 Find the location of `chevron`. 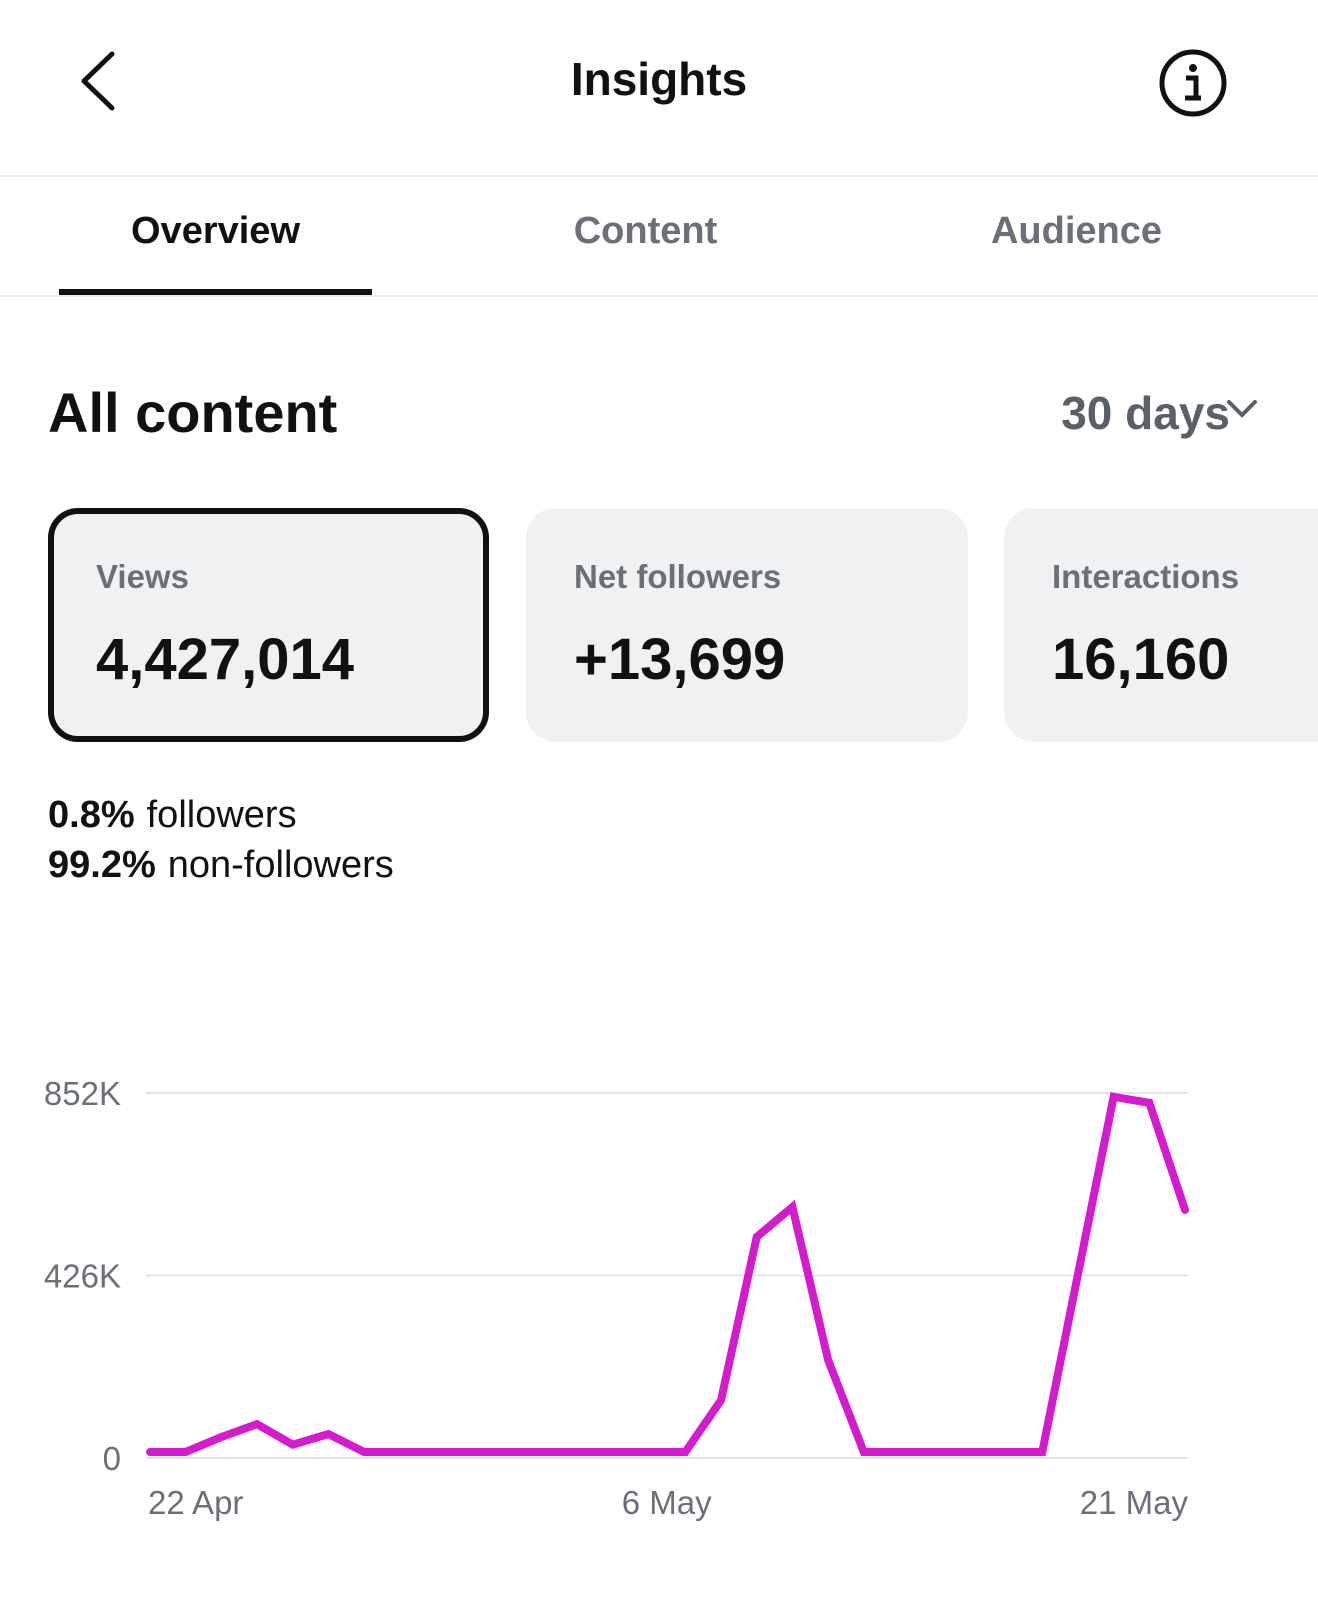

chevron is located at coordinates (1242, 409).